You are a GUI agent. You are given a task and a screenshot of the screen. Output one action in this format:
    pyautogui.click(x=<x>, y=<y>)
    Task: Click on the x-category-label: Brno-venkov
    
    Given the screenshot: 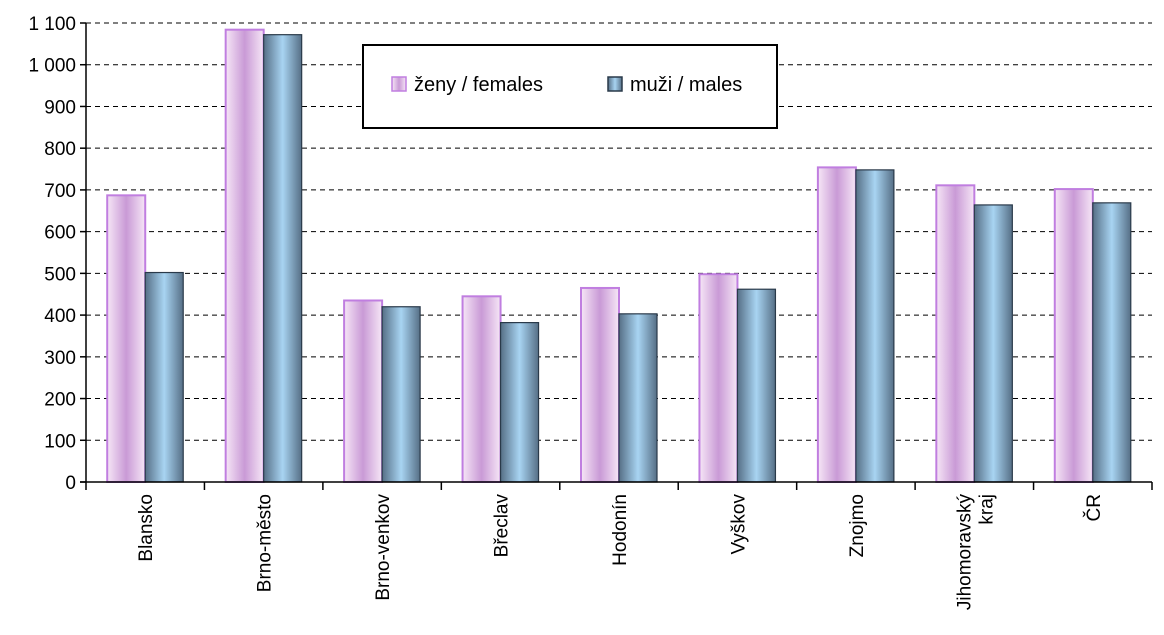 What is the action you would take?
    pyautogui.click(x=383, y=547)
    